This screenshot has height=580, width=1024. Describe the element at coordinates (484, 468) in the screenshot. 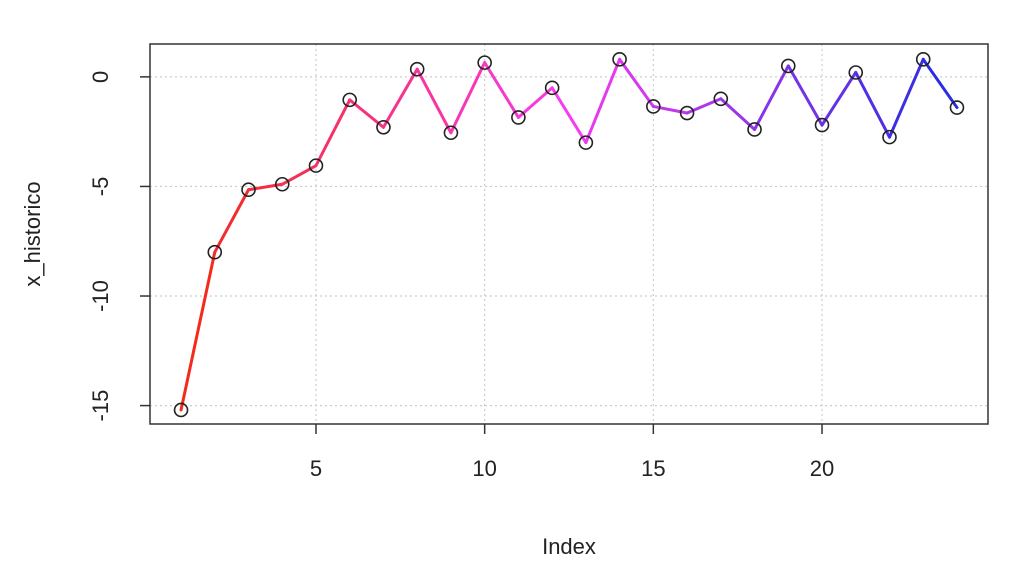

I see `x-tick-label: 10` at that location.